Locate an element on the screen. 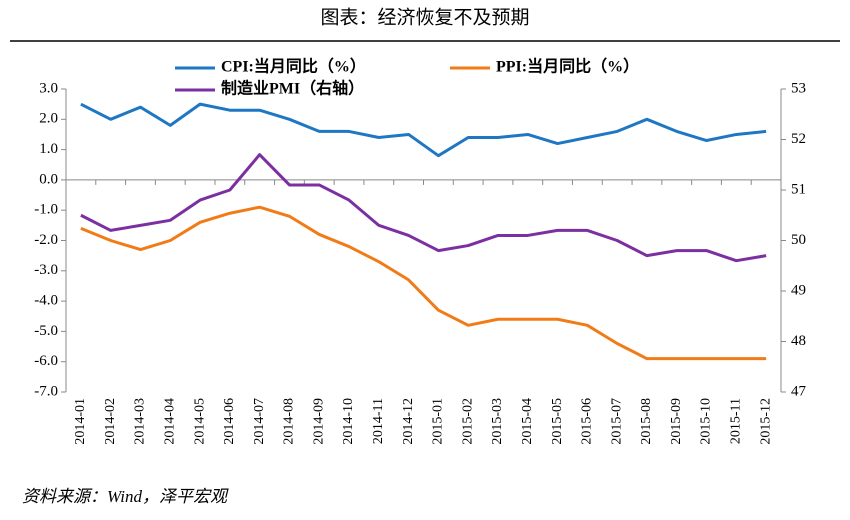 This screenshot has height=520, width=850. x-tick-label: 2015-05 is located at coordinates (557, 421).